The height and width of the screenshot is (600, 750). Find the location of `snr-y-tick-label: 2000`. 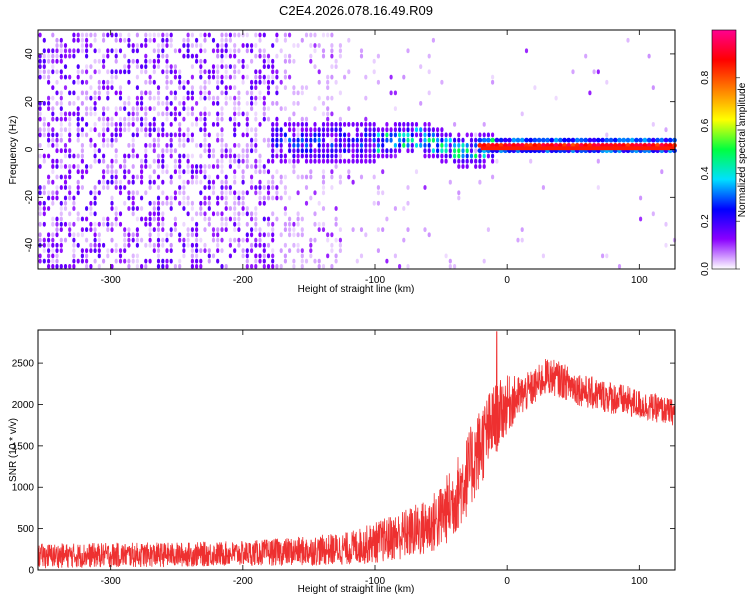

snr-y-tick-label: 2000 is located at coordinates (23, 405).